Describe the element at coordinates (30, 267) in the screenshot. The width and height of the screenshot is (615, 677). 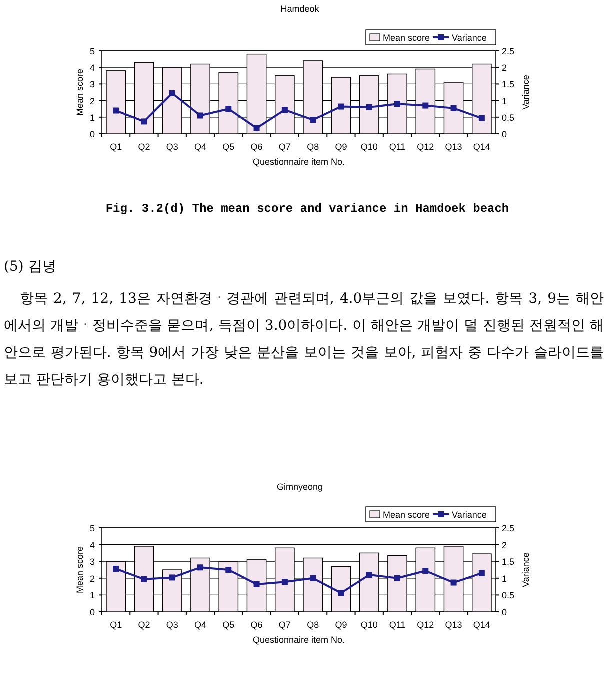
I see `text: (5) 김녕` at that location.